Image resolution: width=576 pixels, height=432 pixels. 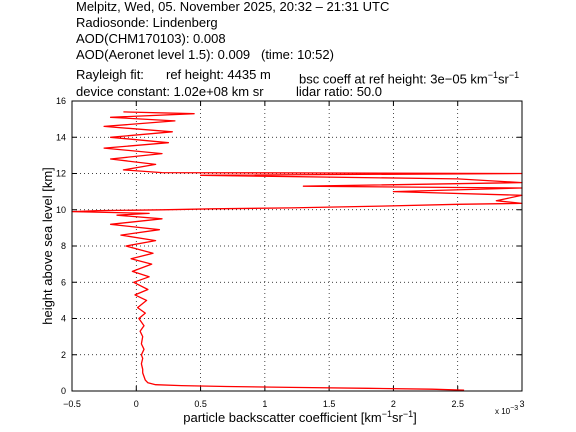 I want to click on y-tick-label: 8, so click(x=63, y=246).